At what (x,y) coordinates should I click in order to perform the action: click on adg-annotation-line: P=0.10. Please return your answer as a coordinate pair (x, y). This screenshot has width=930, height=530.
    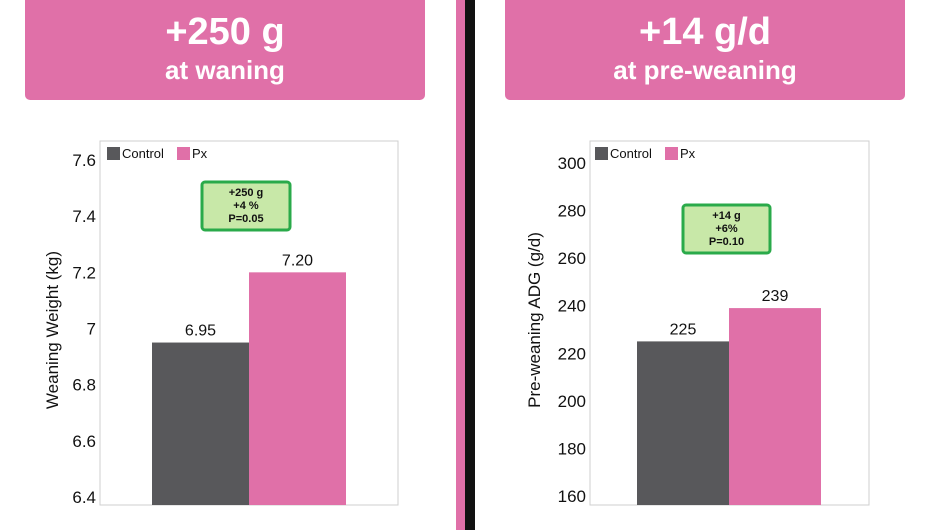
    Looking at the image, I should click on (726, 242).